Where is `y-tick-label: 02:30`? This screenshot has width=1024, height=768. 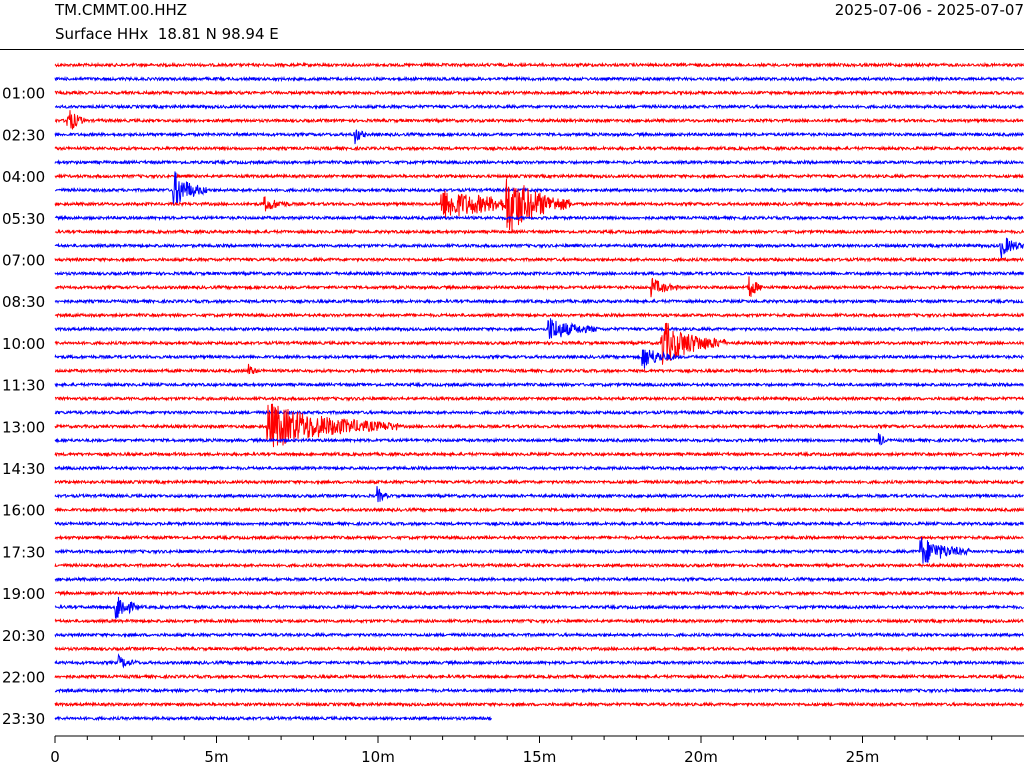 y-tick-label: 02:30 is located at coordinates (23, 135).